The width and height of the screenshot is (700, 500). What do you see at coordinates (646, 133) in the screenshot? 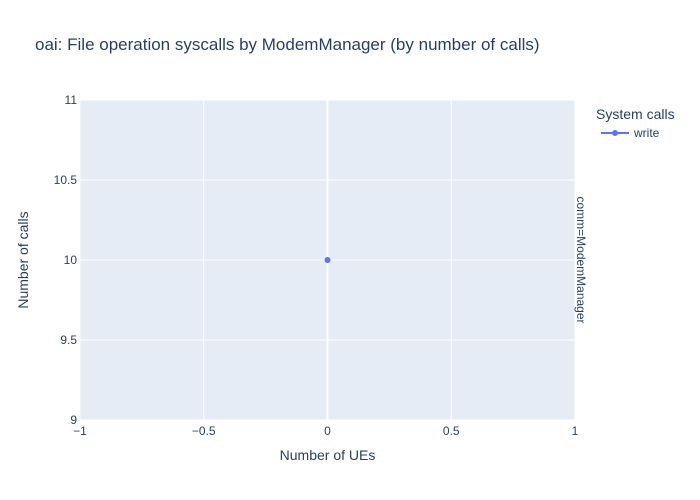
I see `legend-label: write` at bounding box center [646, 133].